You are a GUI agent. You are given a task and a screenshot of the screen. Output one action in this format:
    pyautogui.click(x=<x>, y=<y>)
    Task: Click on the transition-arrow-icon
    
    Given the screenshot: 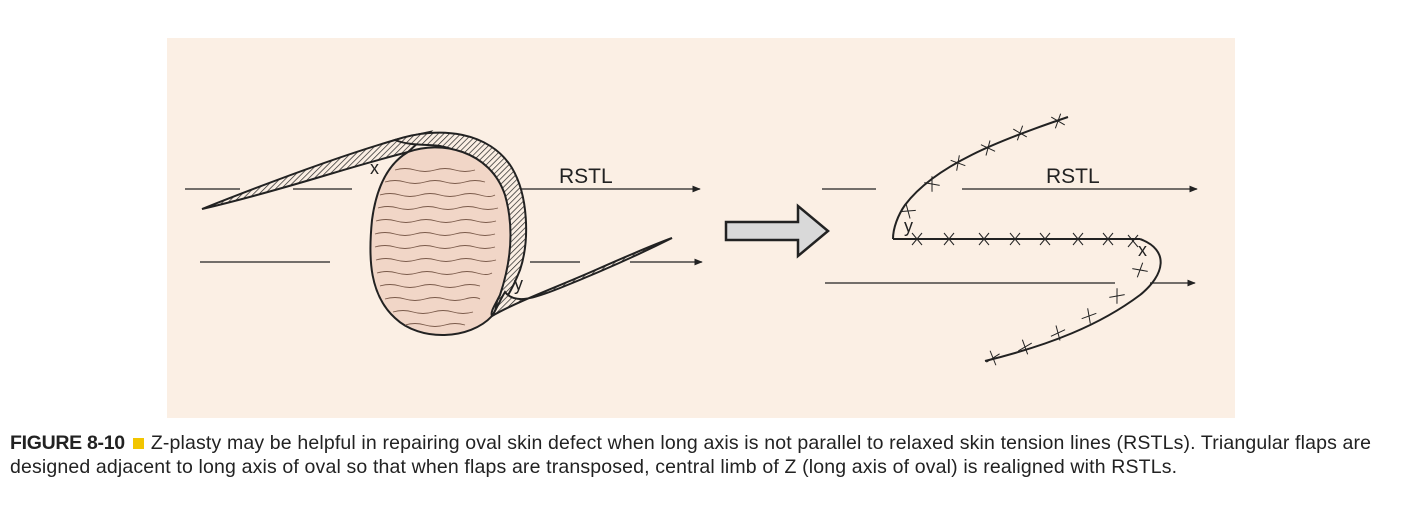 What is the action you would take?
    pyautogui.click(x=777, y=231)
    